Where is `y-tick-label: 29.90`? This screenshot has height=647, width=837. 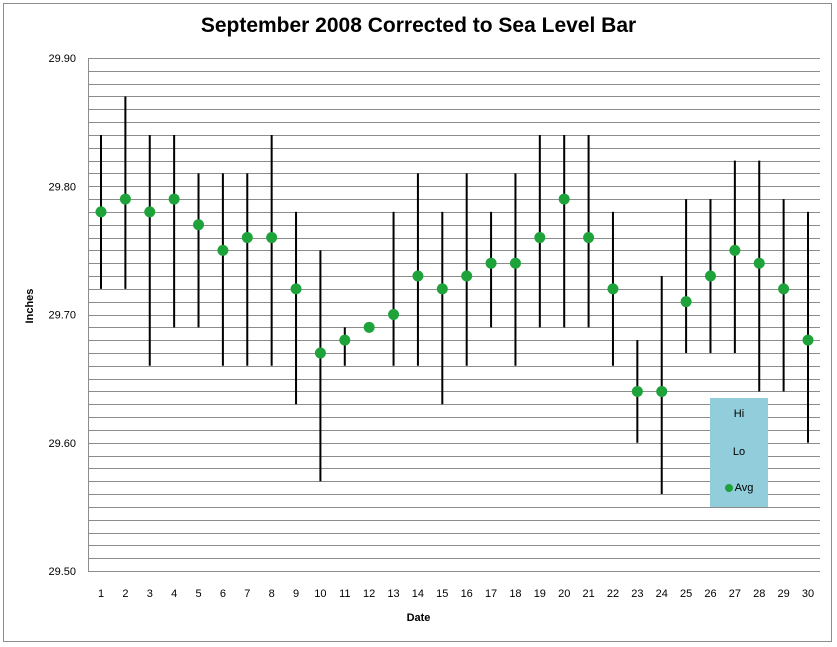
y-tick-label: 29.90 is located at coordinates (62, 59).